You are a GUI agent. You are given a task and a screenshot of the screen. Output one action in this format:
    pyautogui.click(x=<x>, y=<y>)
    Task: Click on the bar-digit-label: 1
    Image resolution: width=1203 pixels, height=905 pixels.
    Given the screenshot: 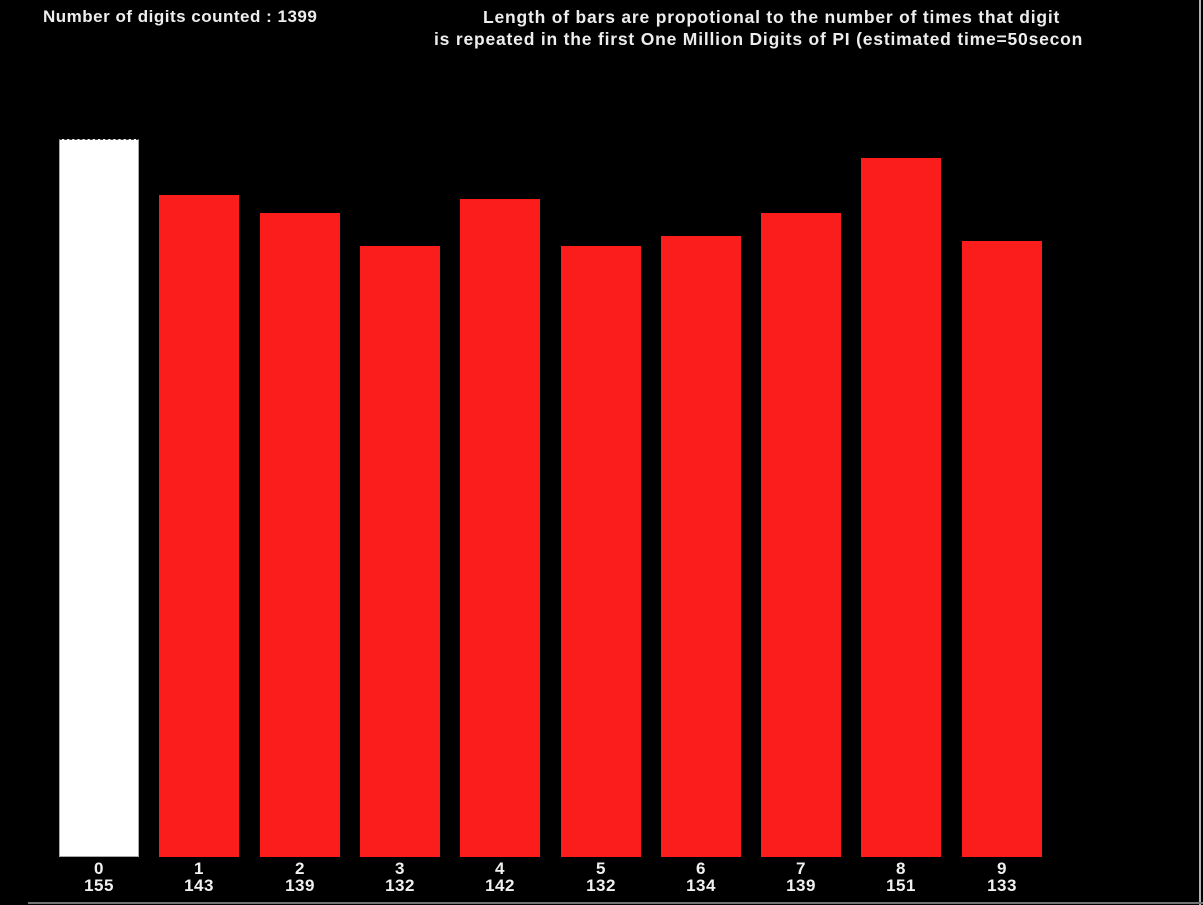 What is the action you would take?
    pyautogui.click(x=199, y=868)
    